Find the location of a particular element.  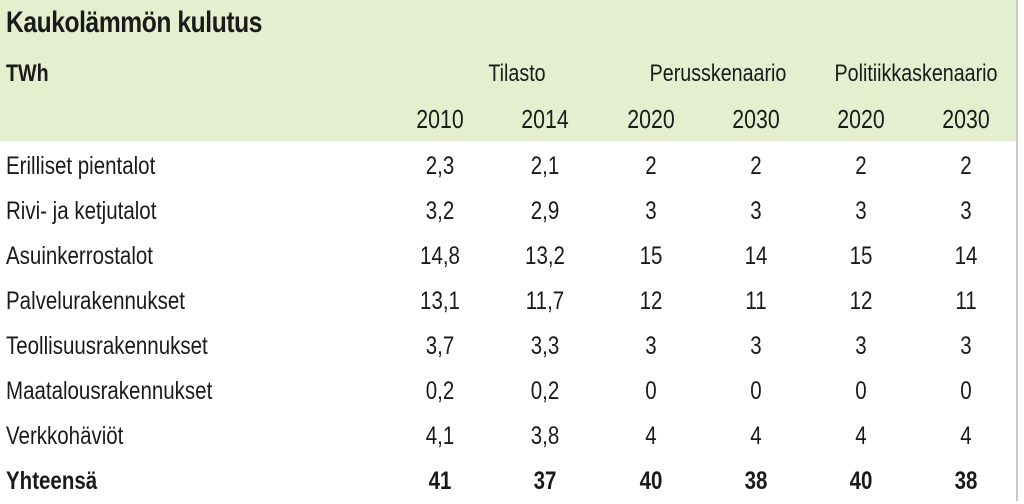

group-header-tilasto: Tilasto is located at coordinates (517, 73).